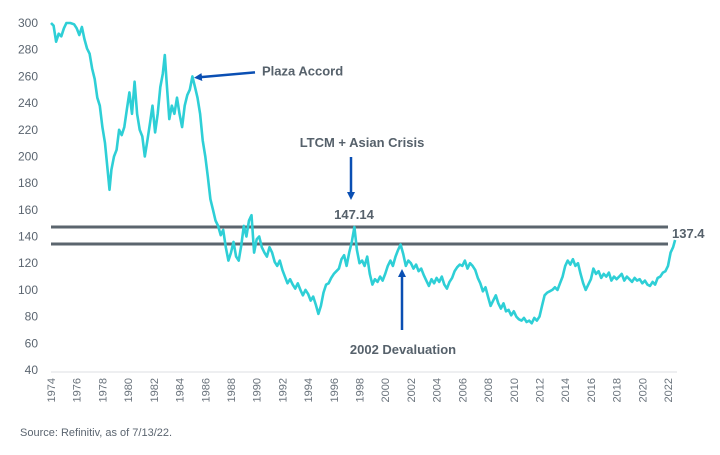 The height and width of the screenshot is (455, 720). I want to click on x-tick-label: 2010, so click(515, 390).